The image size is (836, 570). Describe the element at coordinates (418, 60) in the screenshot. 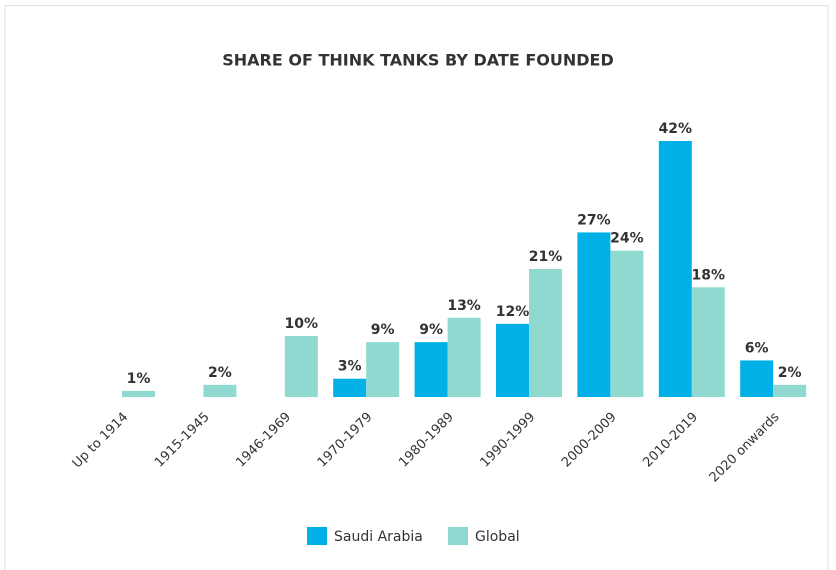

I see `chart-title: SHARE OF THINK TANKS BY DATE FOUNDED` at that location.